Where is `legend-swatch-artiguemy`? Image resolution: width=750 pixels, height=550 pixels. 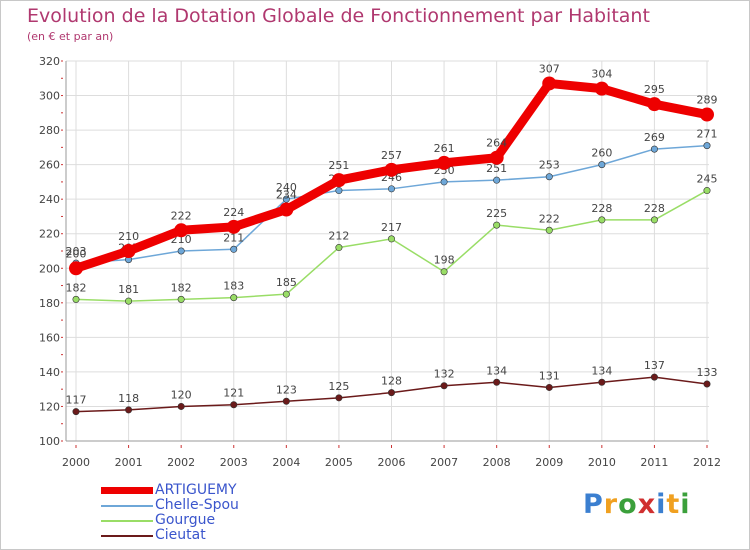
legend-swatch-artiguemy is located at coordinates (127, 490).